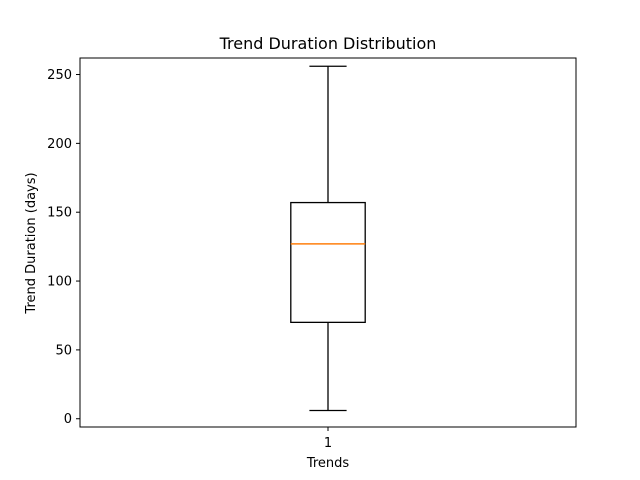  I want to click on x-tick-label: 1, so click(328, 443).